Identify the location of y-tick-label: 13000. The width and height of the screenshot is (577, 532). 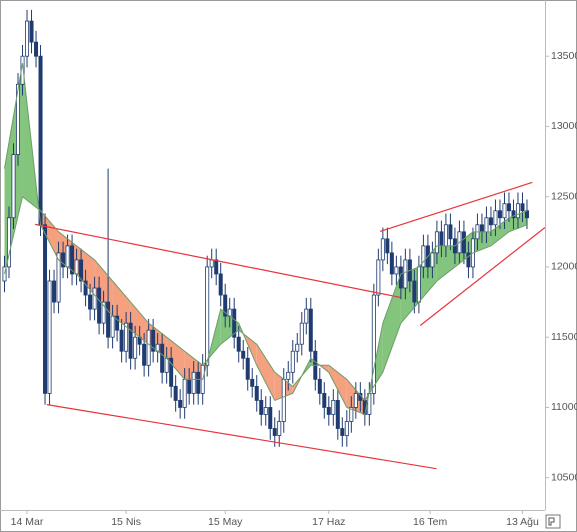
(564, 126).